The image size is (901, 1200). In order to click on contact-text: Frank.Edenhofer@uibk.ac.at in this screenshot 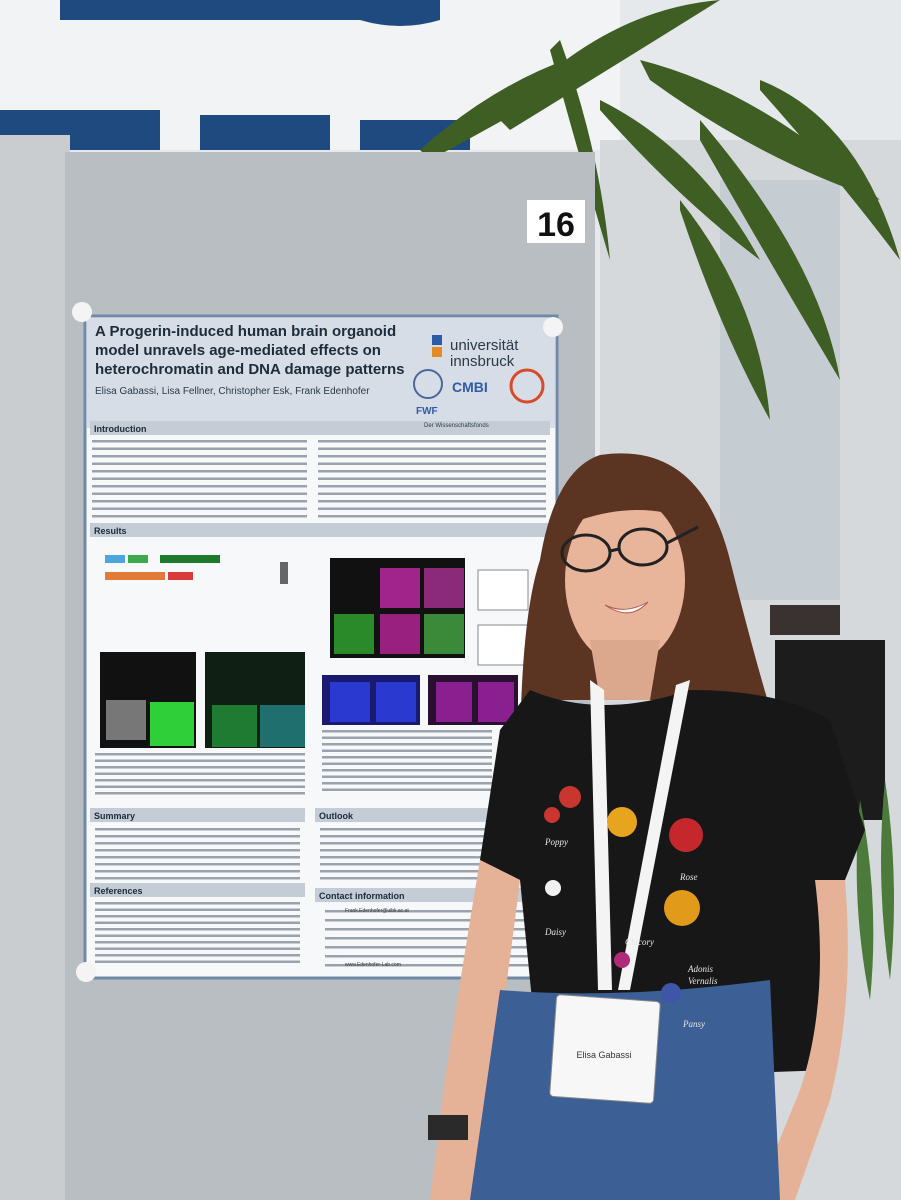, I will do `click(377, 911)`.